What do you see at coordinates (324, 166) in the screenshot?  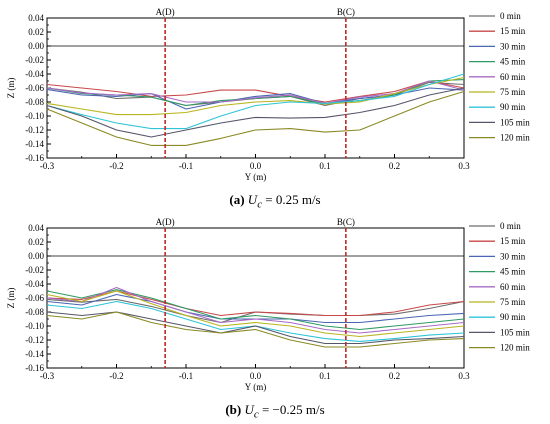 I see `panel-a-xtick-label: 0.1` at bounding box center [324, 166].